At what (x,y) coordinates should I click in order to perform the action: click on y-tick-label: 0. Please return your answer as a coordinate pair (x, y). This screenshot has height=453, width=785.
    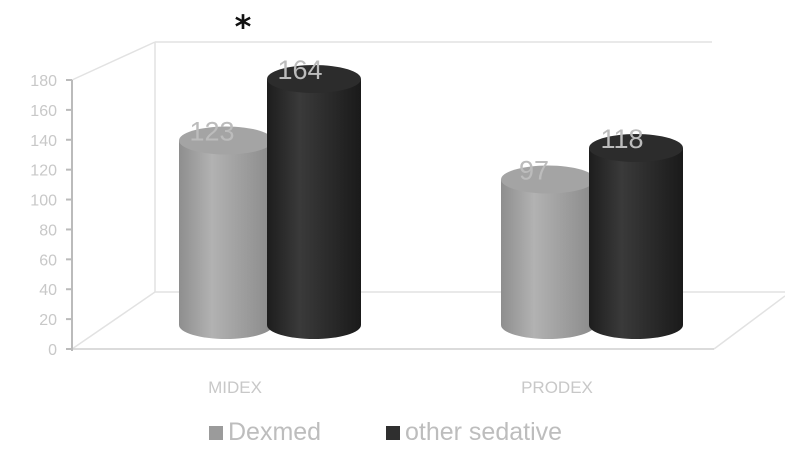
    Looking at the image, I should click on (52, 350).